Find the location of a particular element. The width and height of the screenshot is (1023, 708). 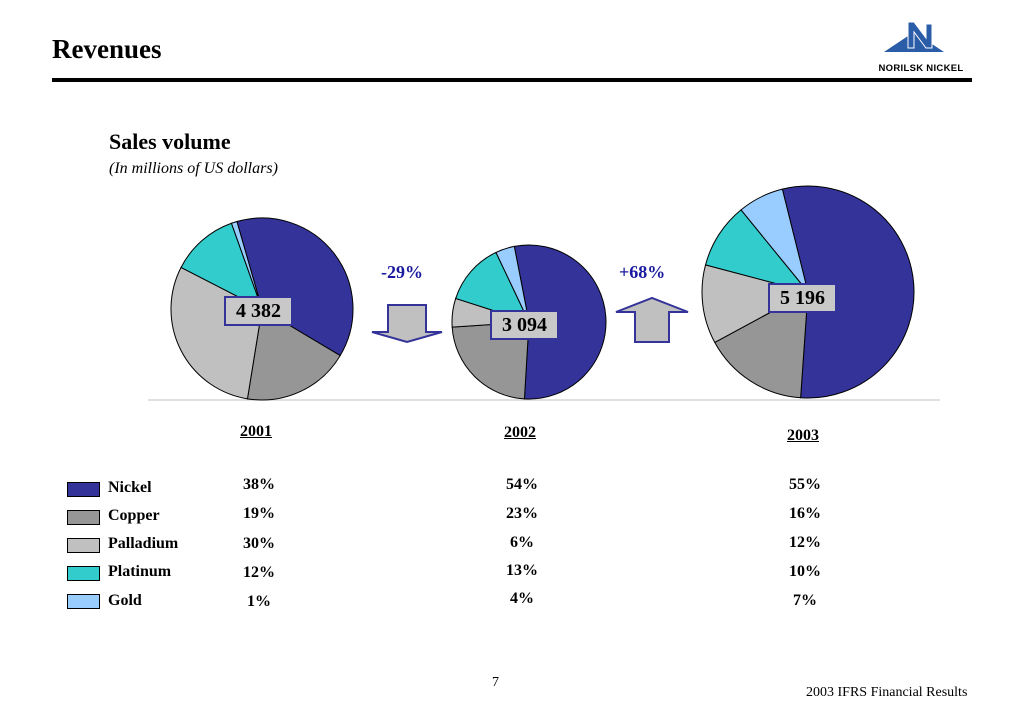

pct-2002-gold: 4% is located at coordinates (522, 598).